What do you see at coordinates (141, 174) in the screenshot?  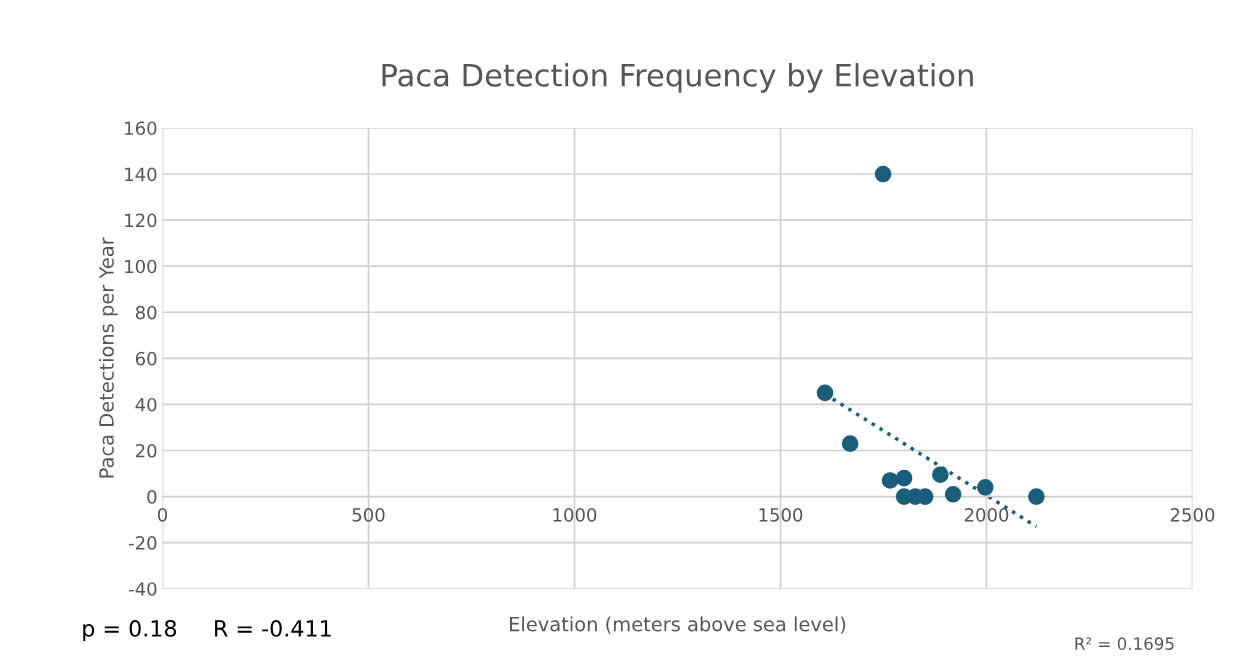 I see `y-tick-label: 140` at bounding box center [141, 174].